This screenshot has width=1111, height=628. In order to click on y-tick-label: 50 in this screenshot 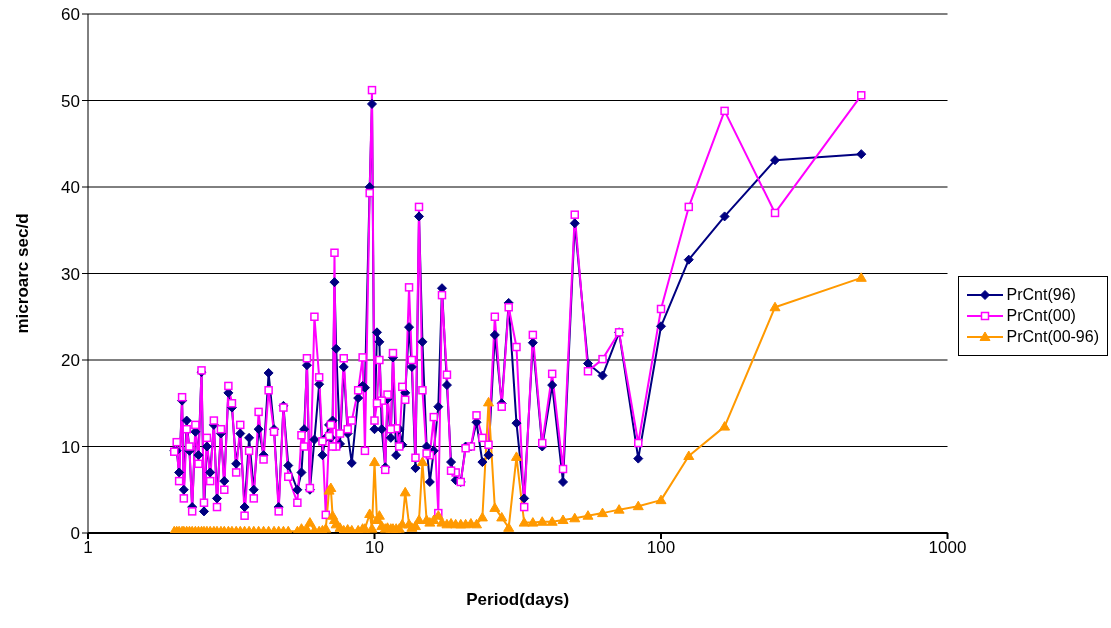, I will do `click(70, 101)`.